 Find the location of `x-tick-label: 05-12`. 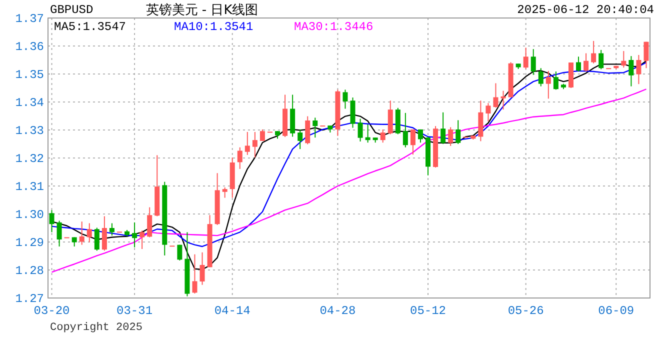

x-tick-label: 05-12 is located at coordinates (428, 311).